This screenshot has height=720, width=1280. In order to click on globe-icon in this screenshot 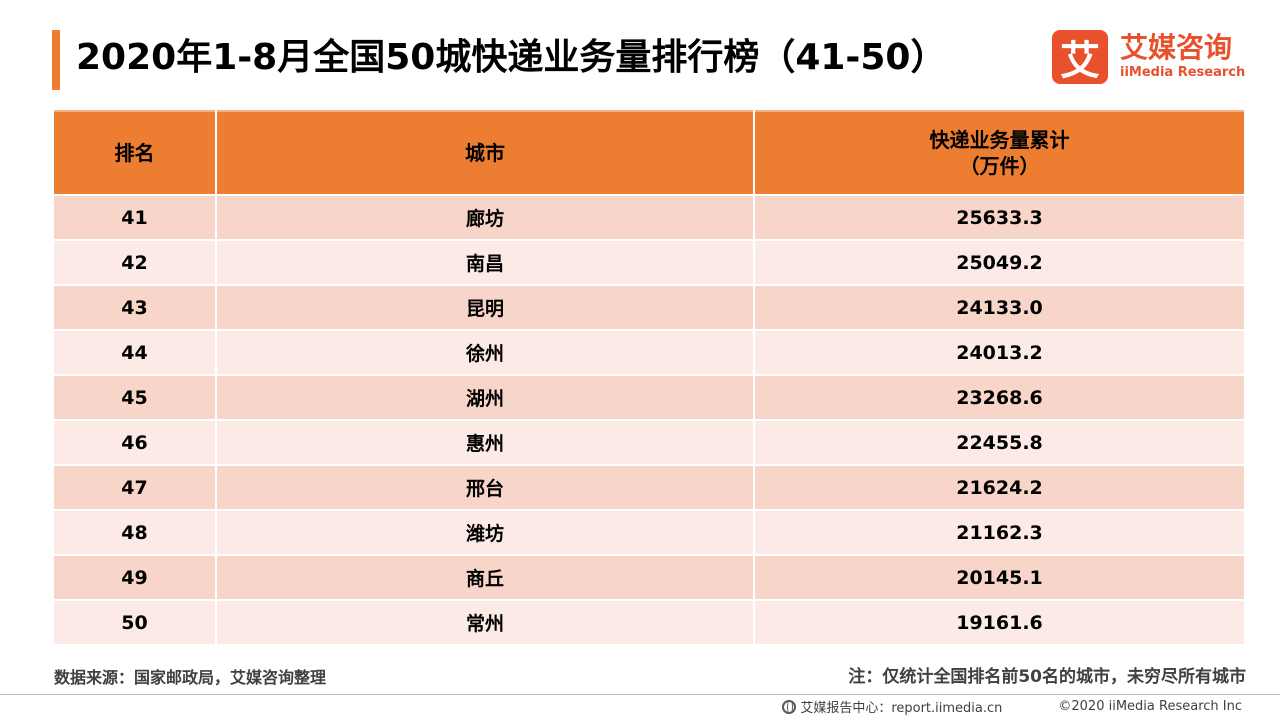, I will do `click(789, 706)`.